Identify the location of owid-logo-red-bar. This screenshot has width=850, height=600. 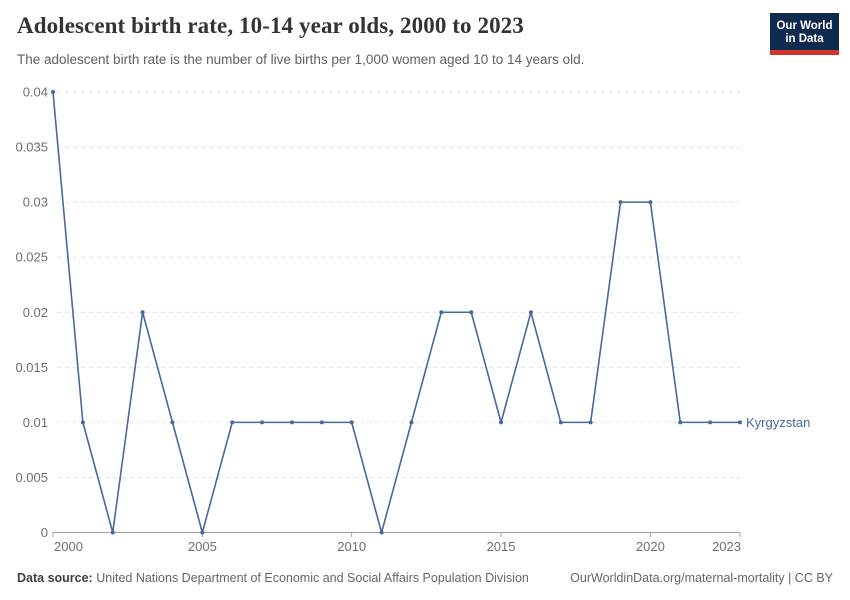
(804, 52).